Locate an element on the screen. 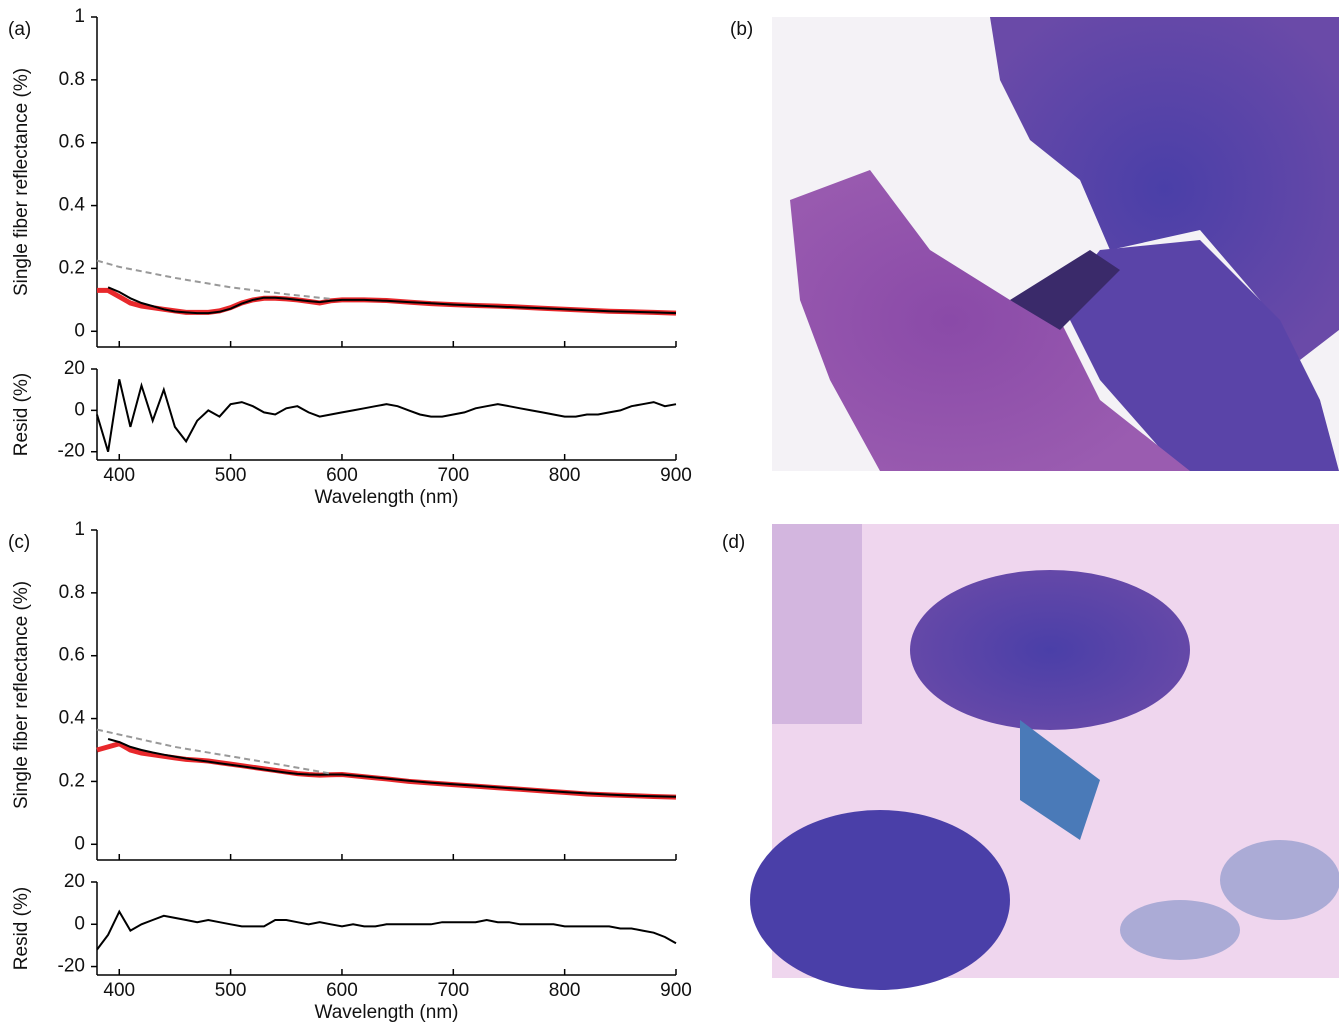 This screenshot has height=1028, width=1339. panel-label: (d) is located at coordinates (733, 542).